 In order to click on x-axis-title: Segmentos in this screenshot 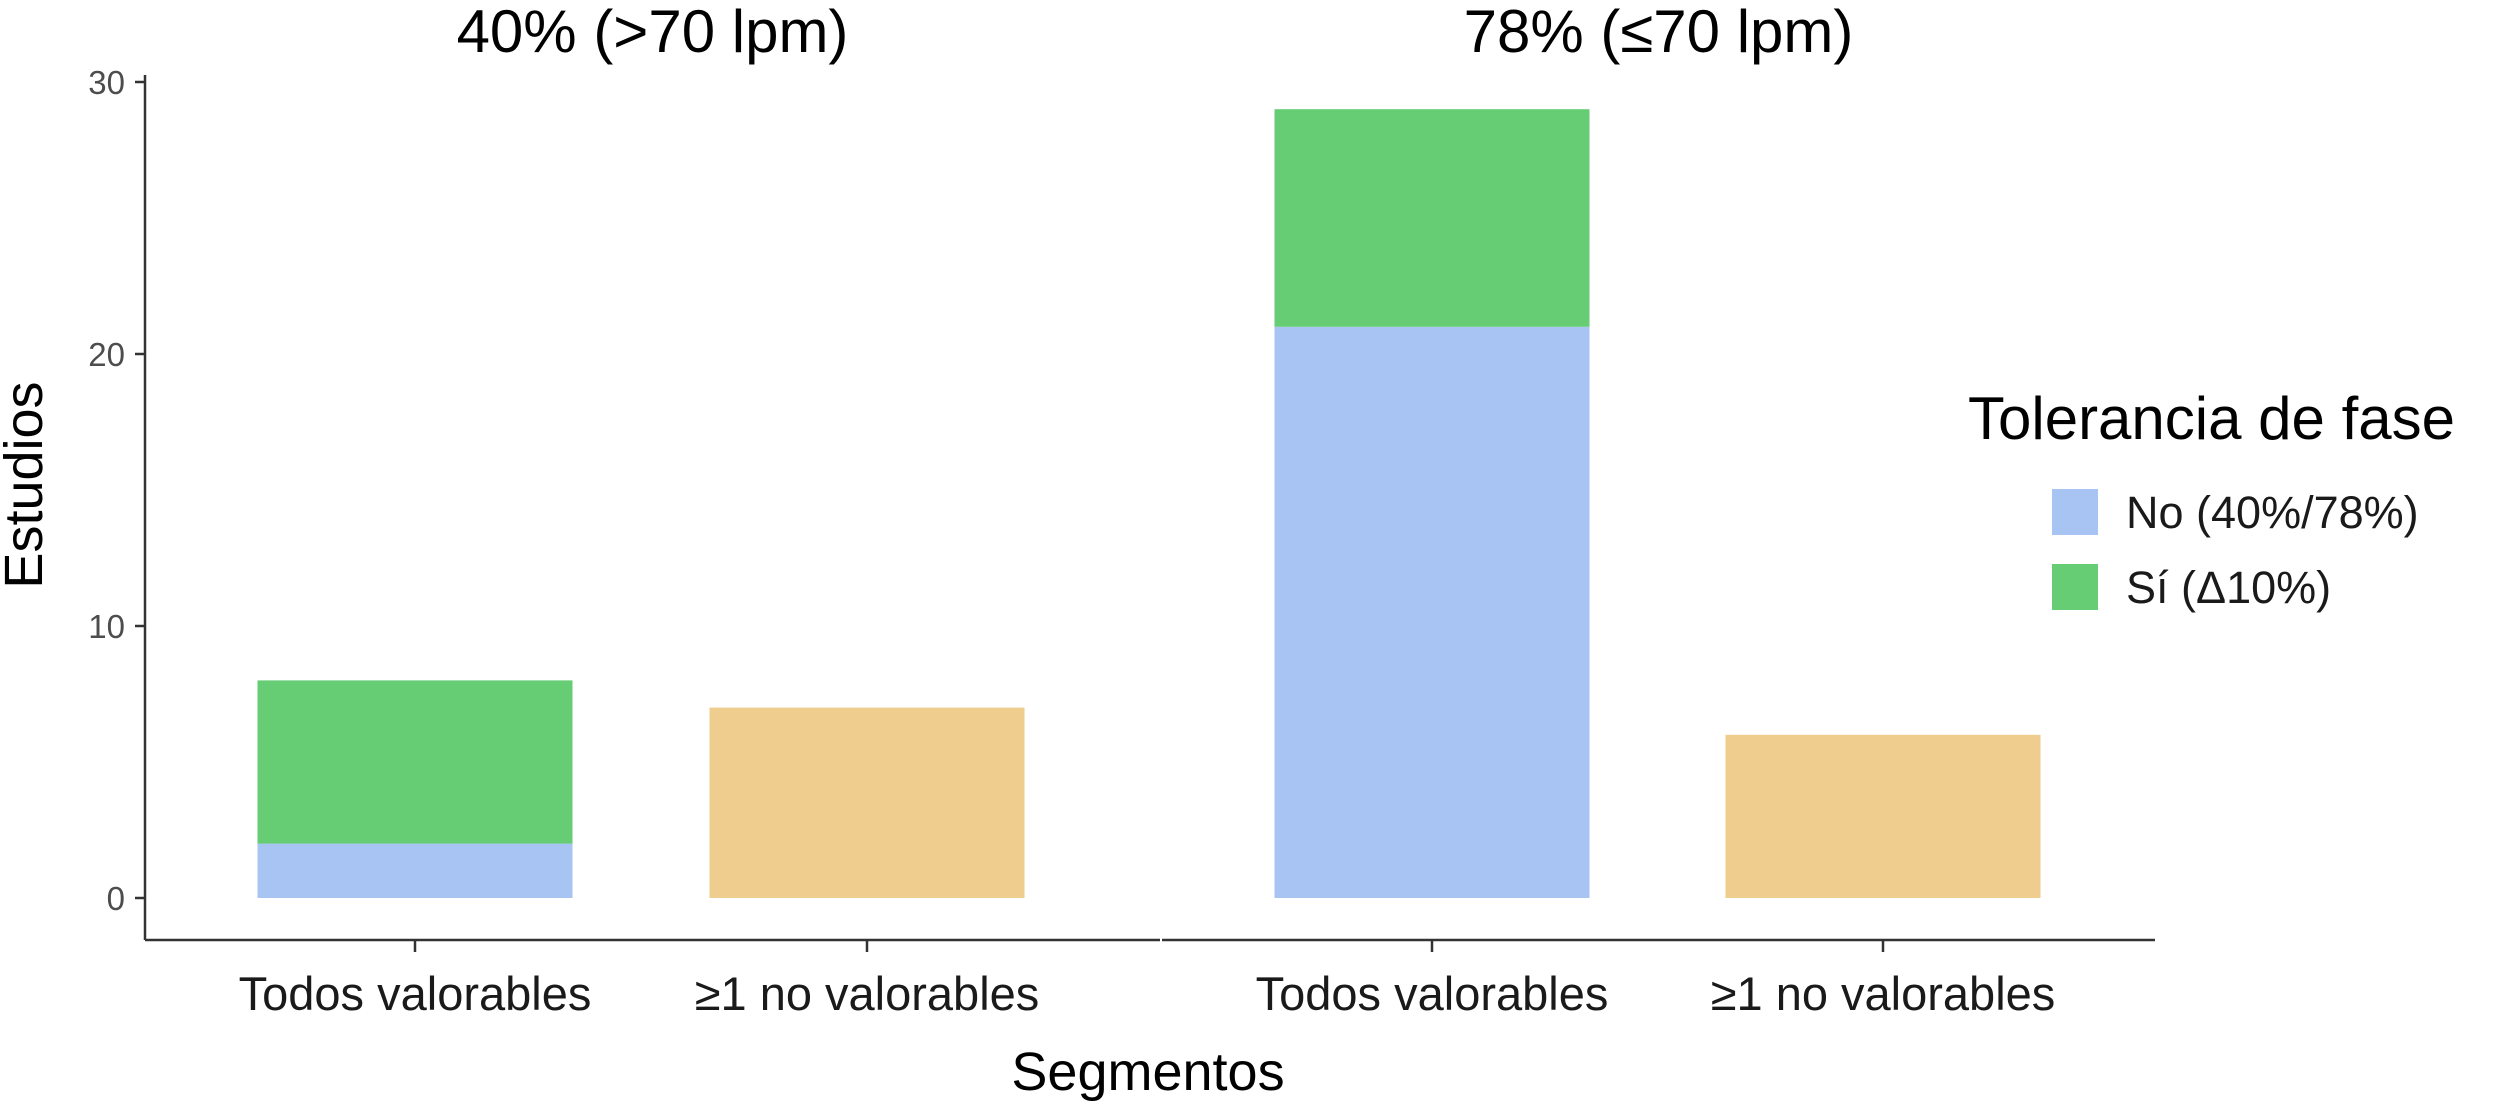, I will do `click(1147, 1072)`.